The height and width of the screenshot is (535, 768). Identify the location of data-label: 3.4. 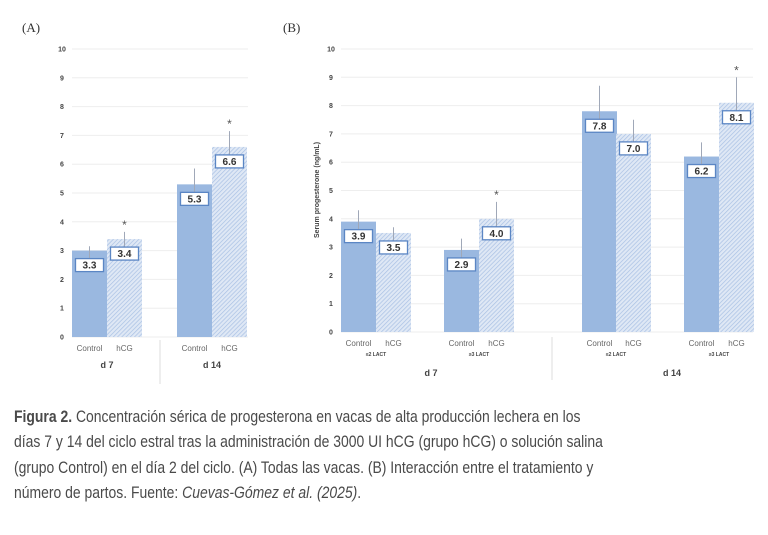
(125, 254).